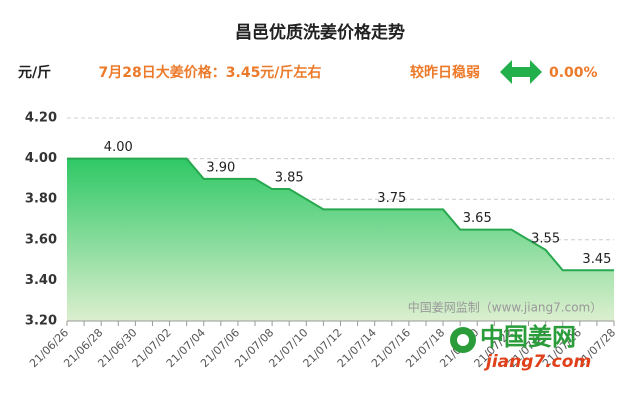  I want to click on chart-title: 昌邑优质洗姜价格走势, so click(320, 32).